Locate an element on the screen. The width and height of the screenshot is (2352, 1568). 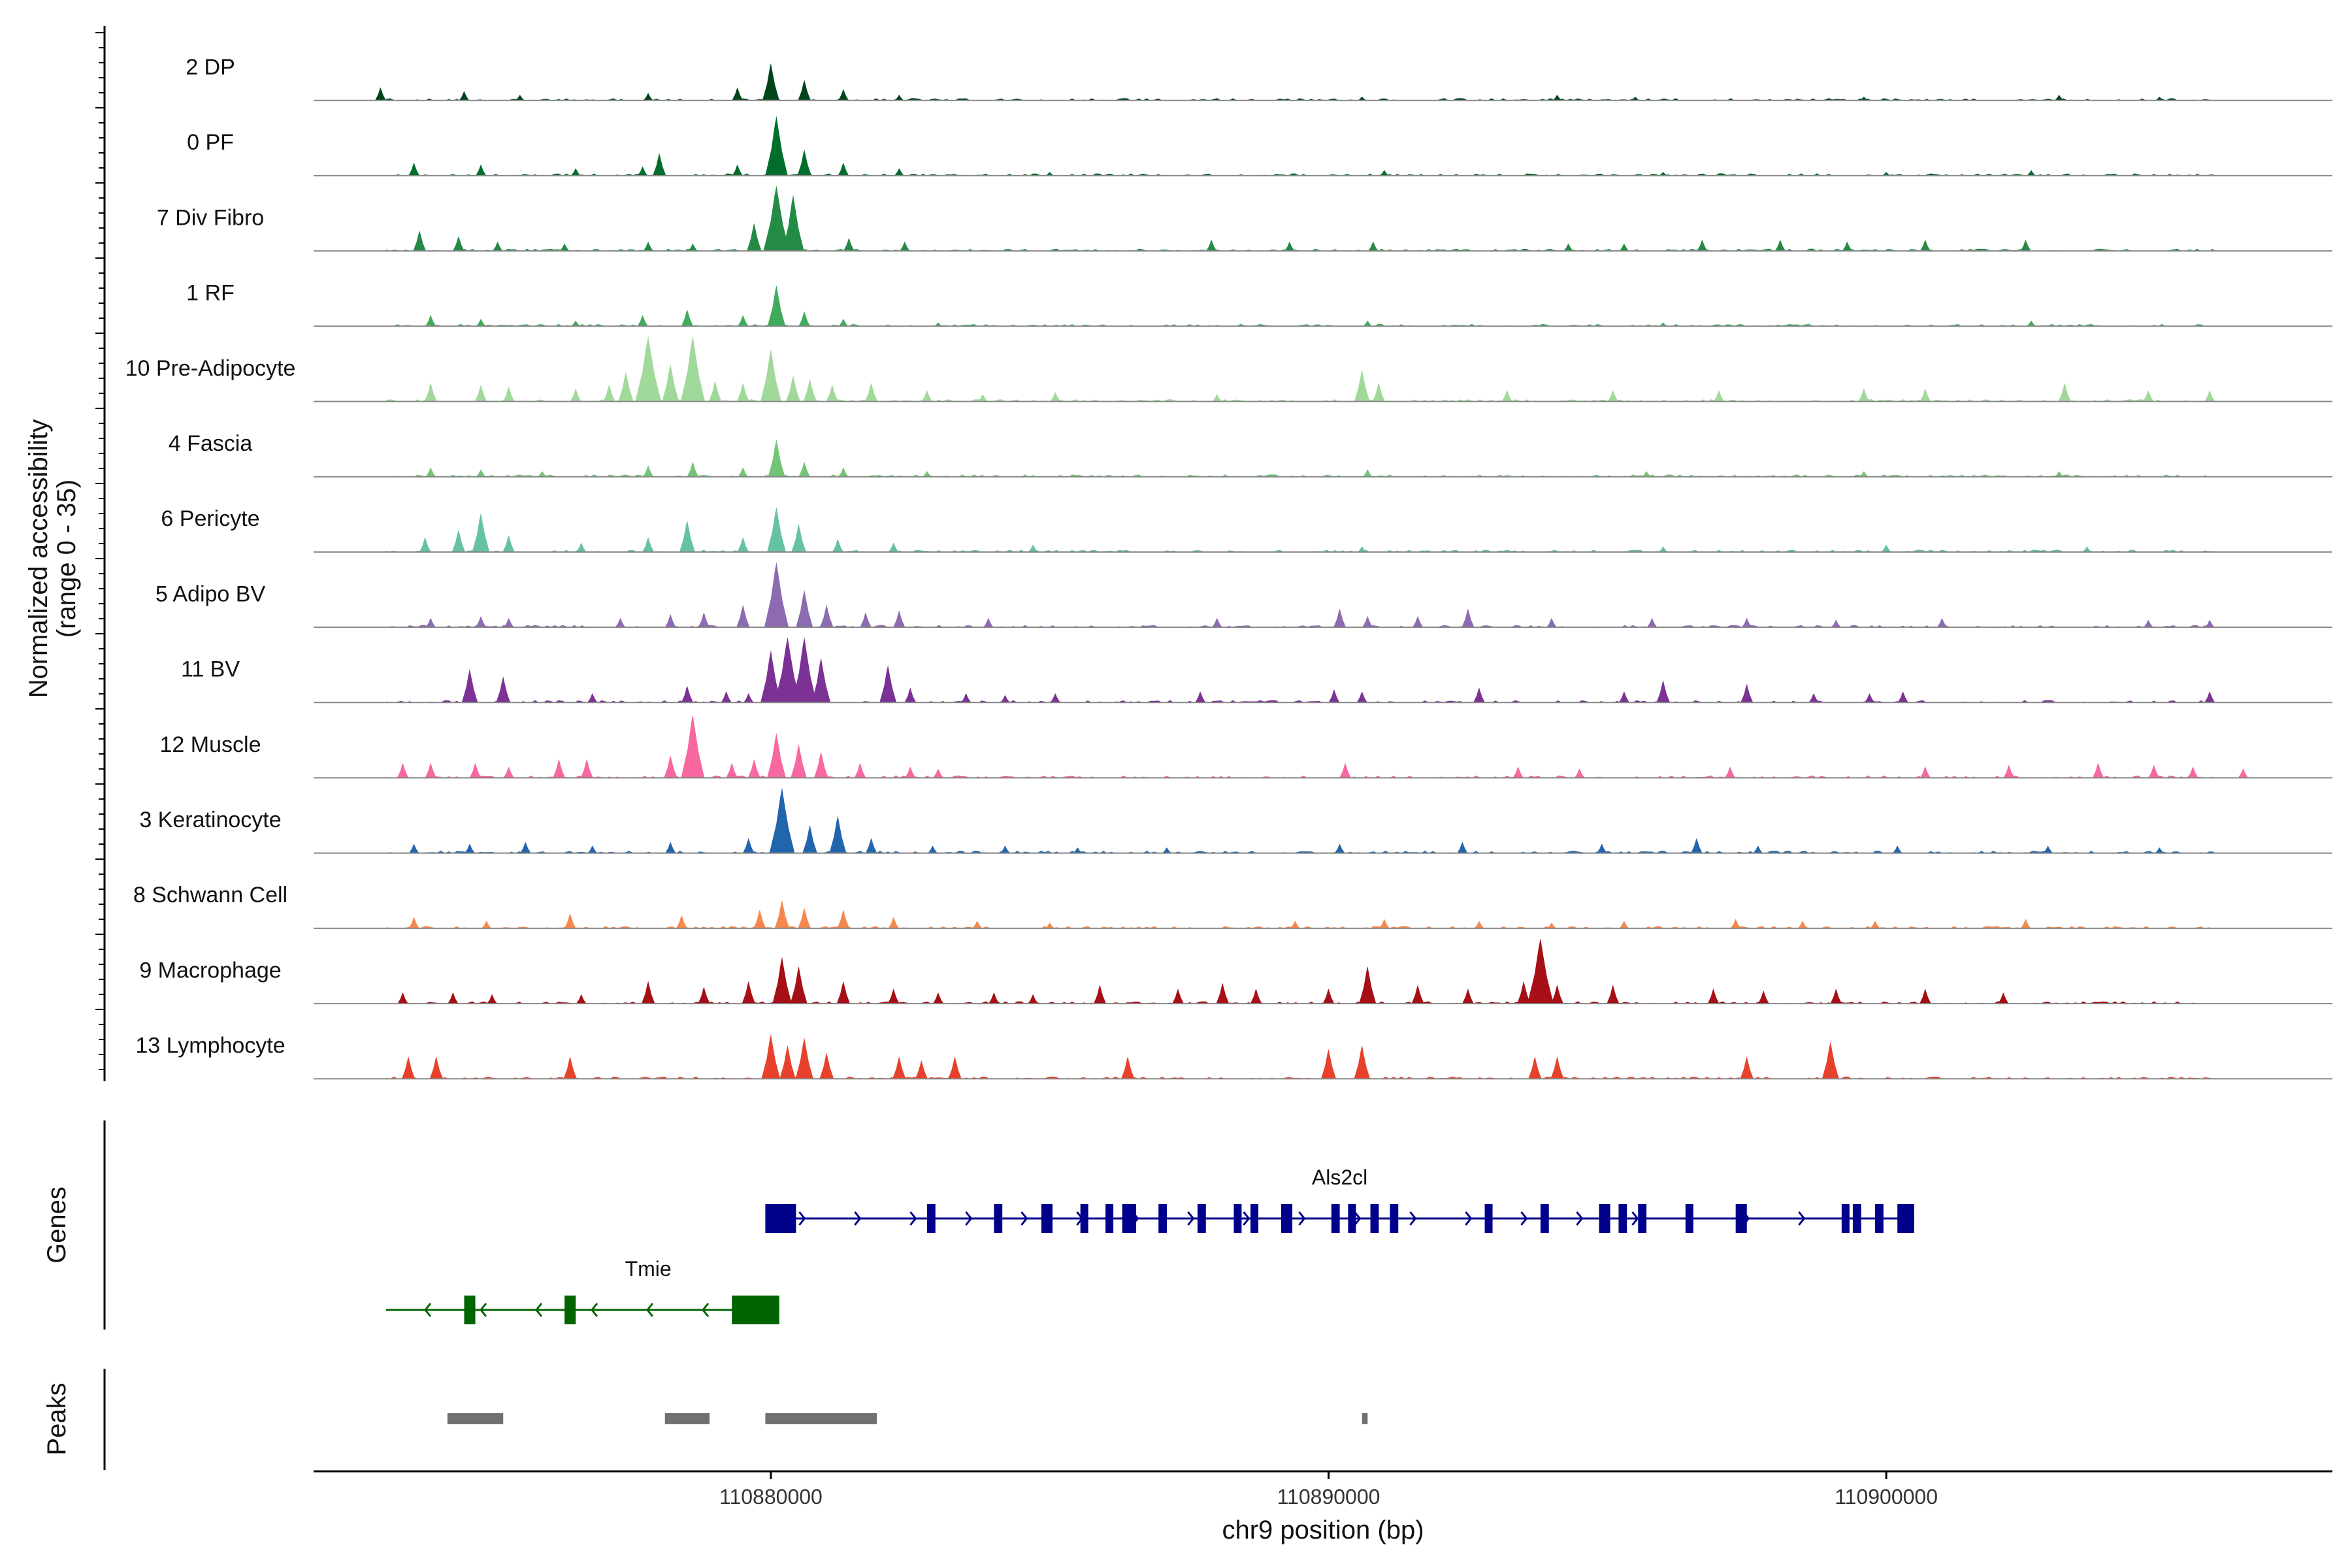
gene-tmie: Tmie is located at coordinates (582, 1290).